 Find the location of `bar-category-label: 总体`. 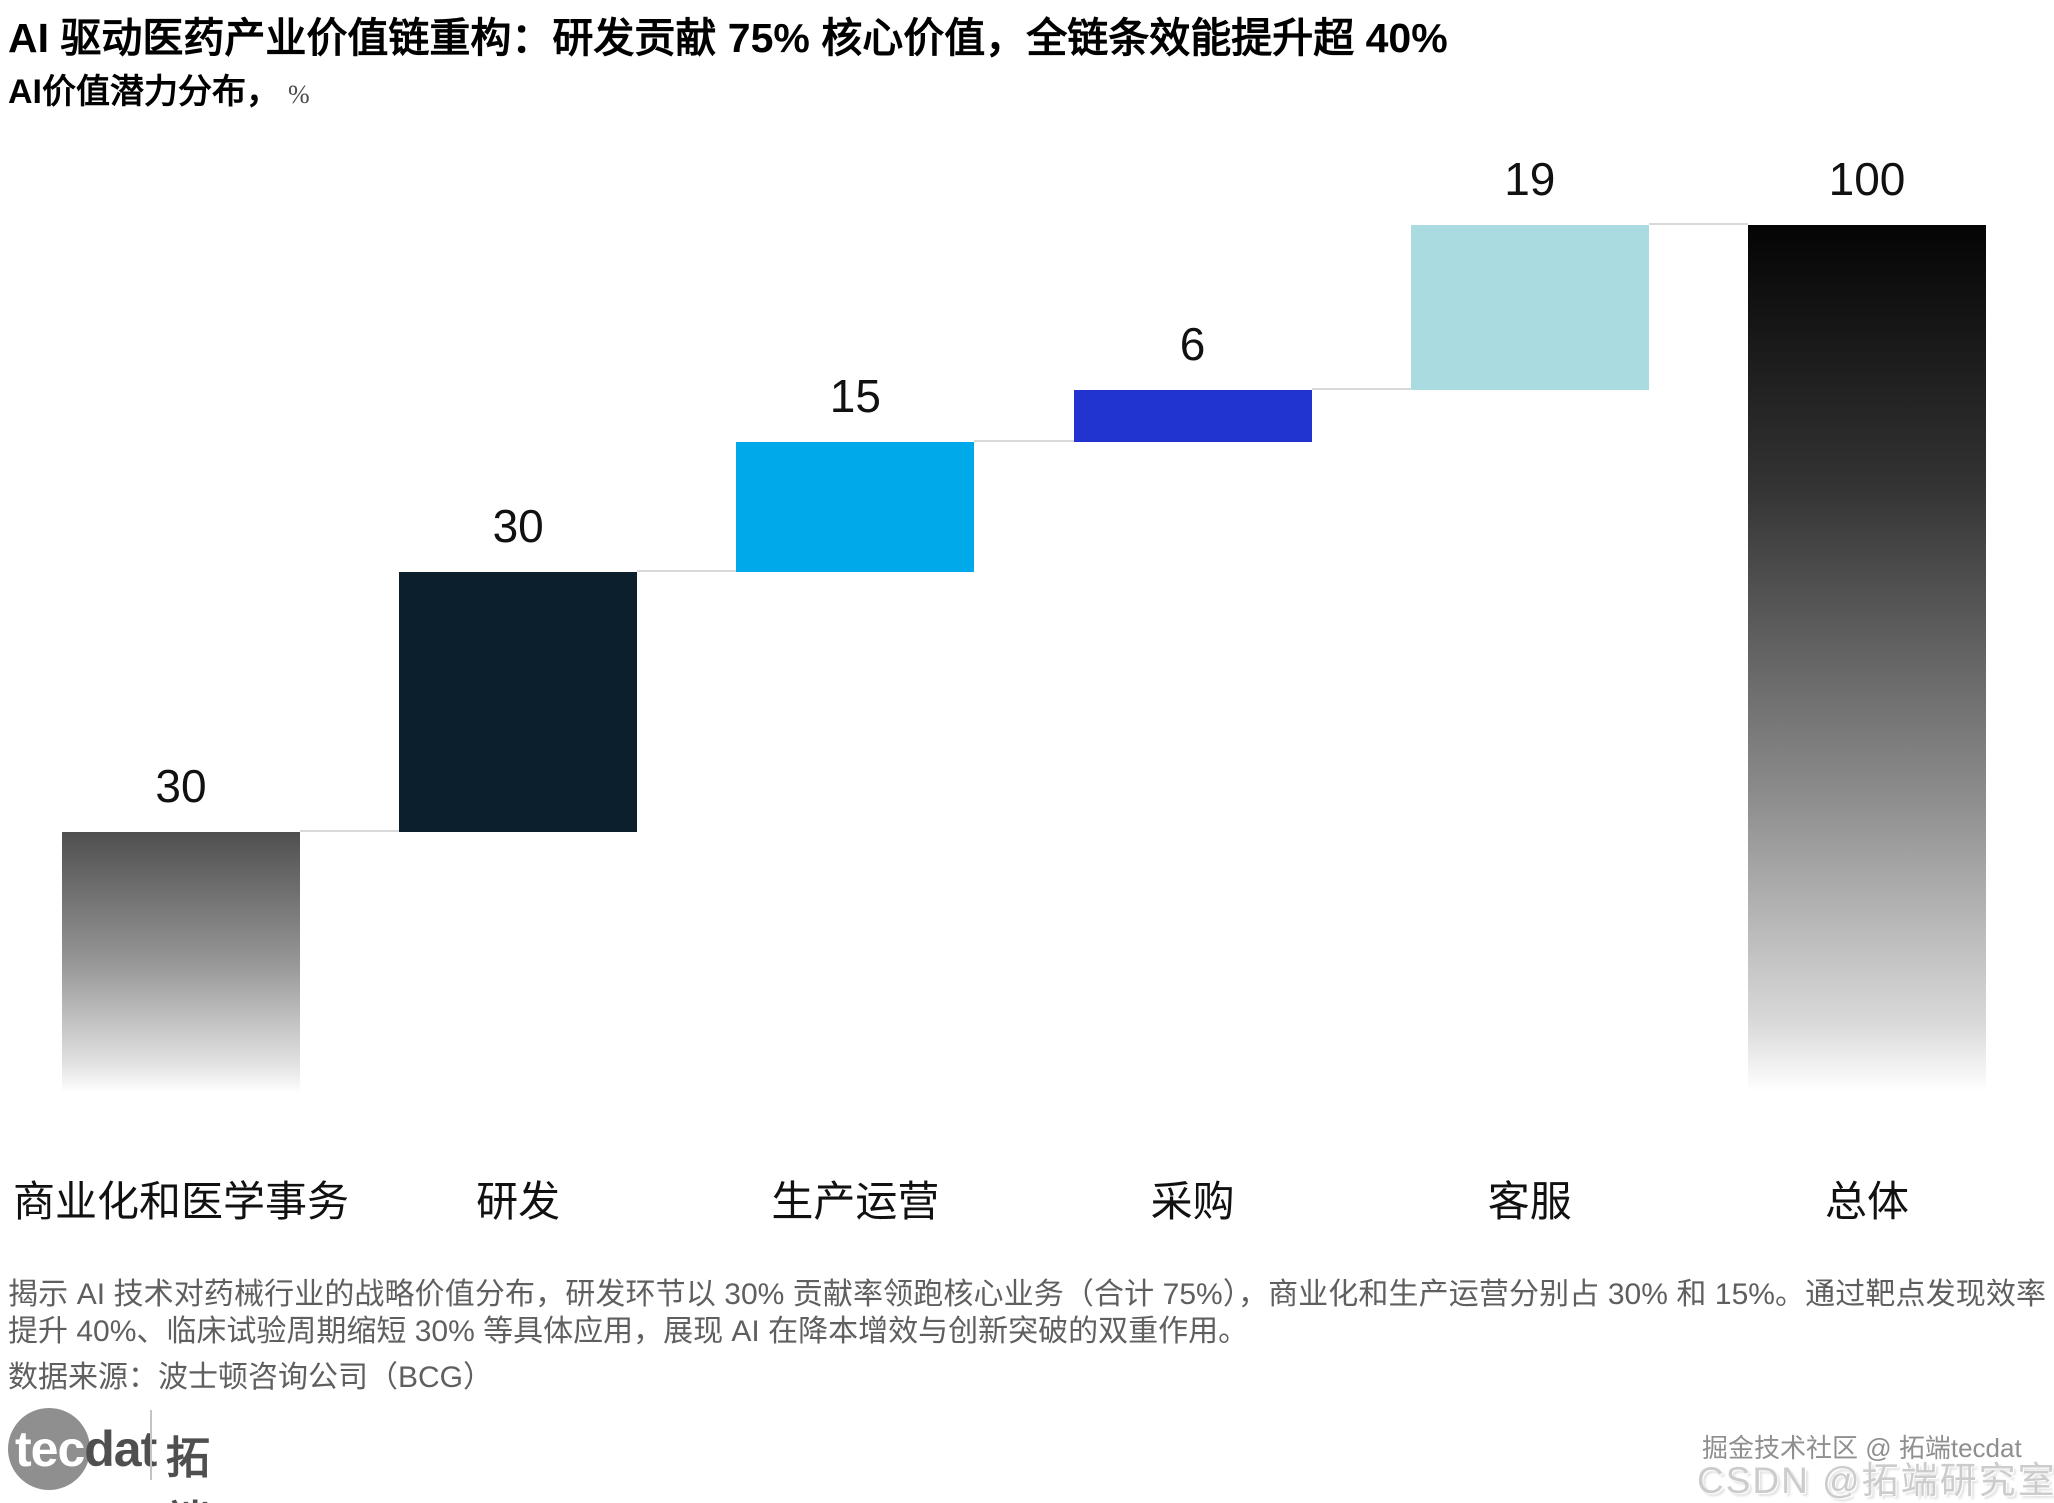

bar-category-label: 总体 is located at coordinates (1866, 1203).